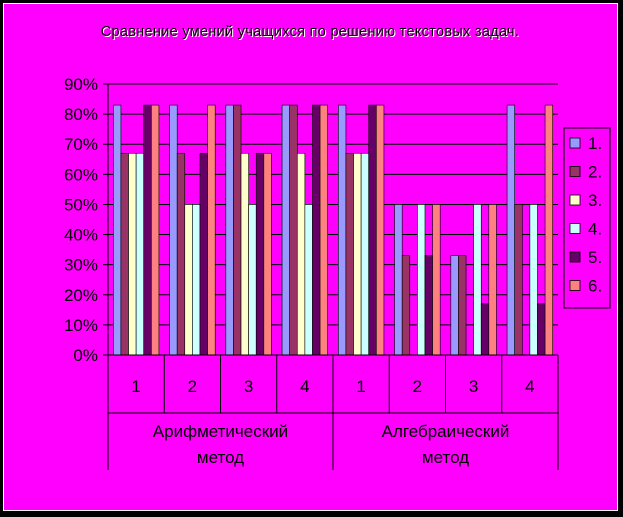  What do you see at coordinates (81, 295) in the screenshot?
I see `y-tick-label: 20%` at bounding box center [81, 295].